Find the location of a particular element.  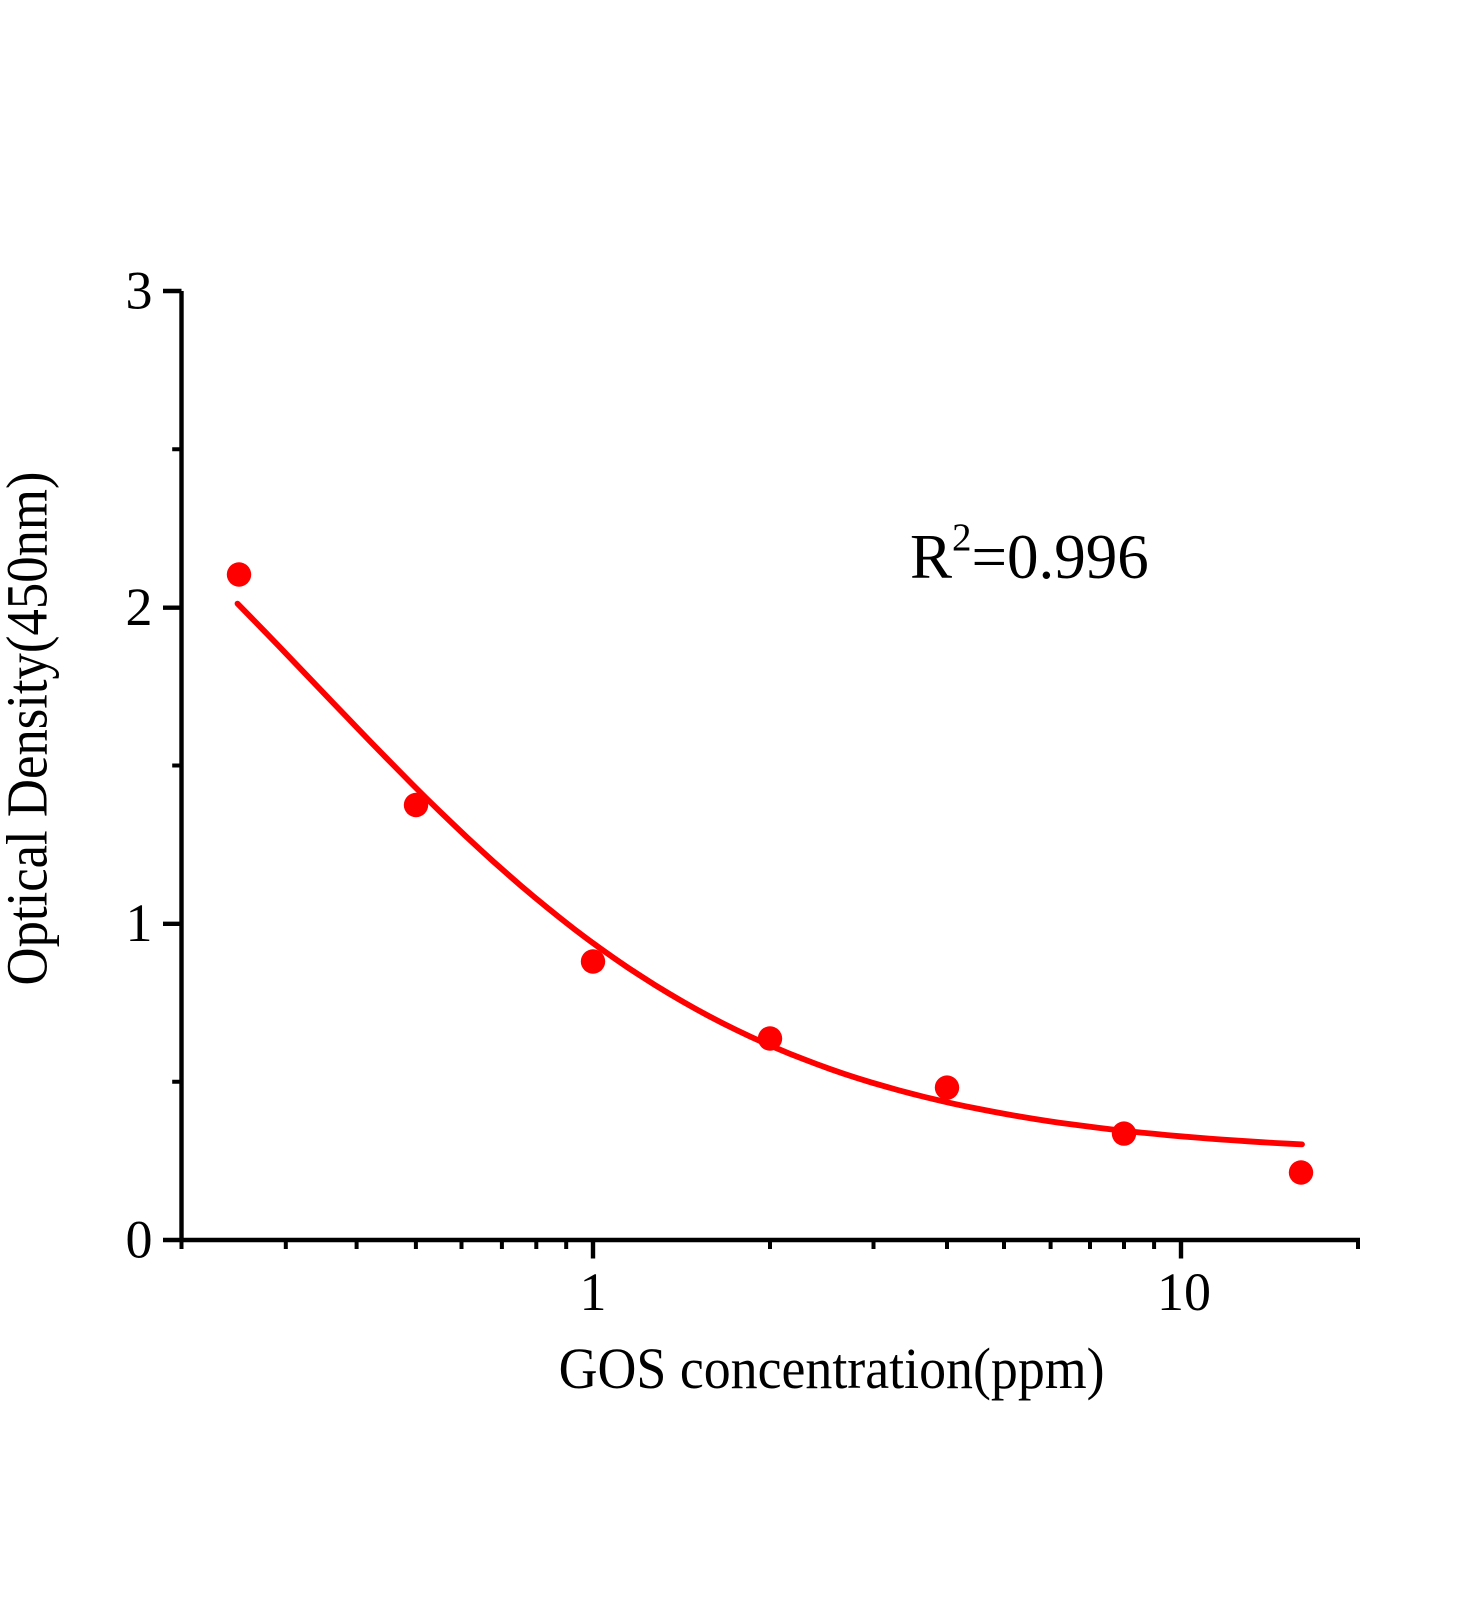

svg-text: 3 is located at coordinates (139, 290).